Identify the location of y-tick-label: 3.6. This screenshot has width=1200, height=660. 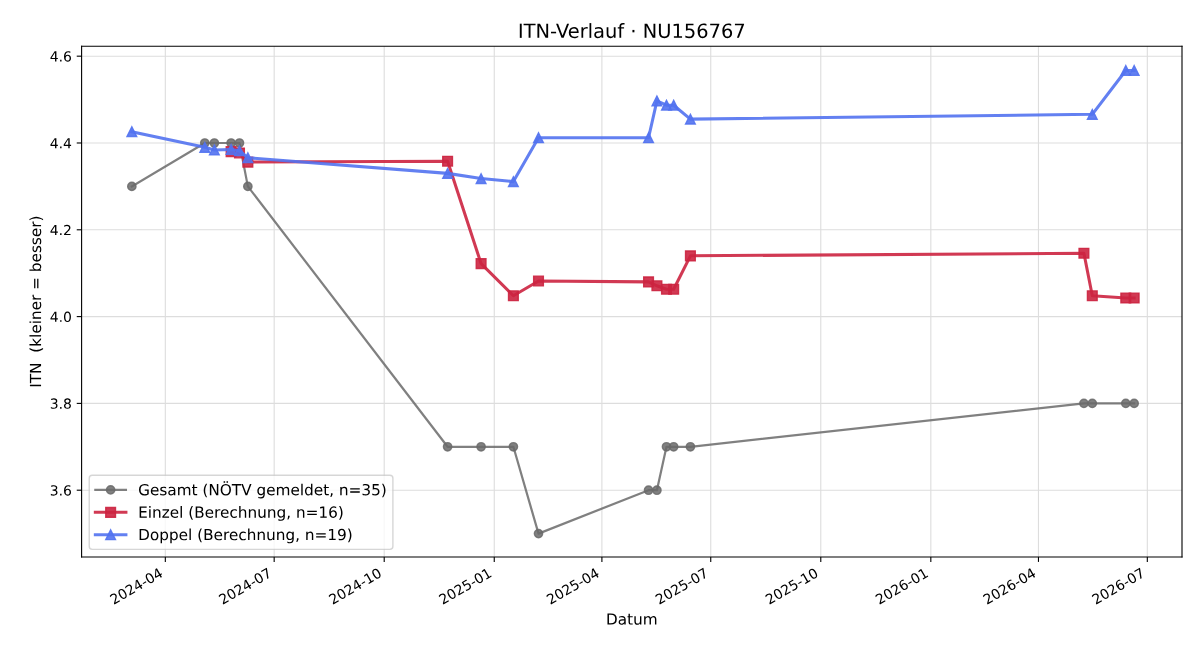
(60, 490).